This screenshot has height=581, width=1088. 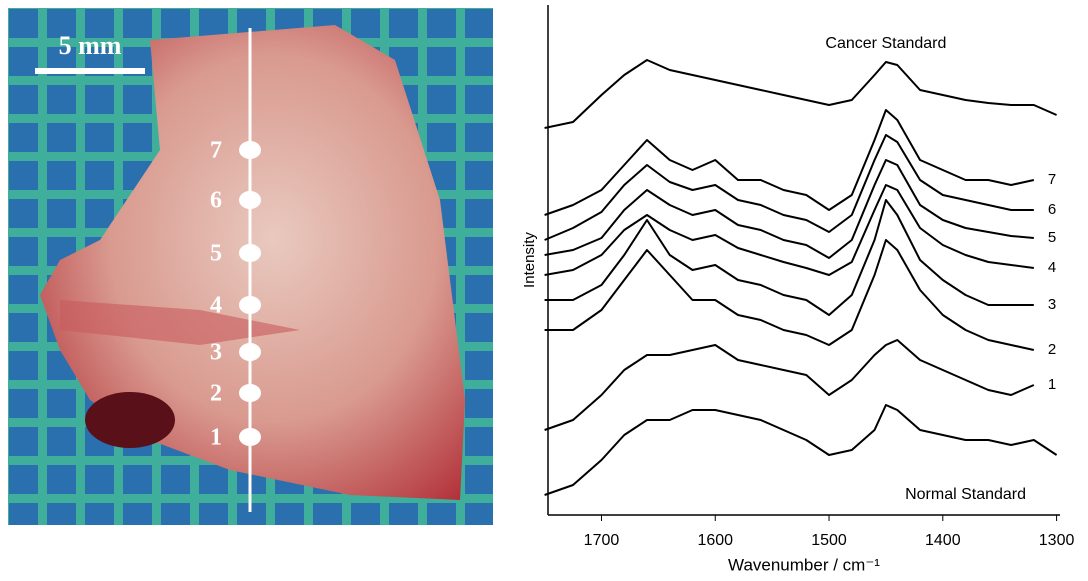 What do you see at coordinates (1052, 384) in the screenshot?
I see `series-label: 1` at bounding box center [1052, 384].